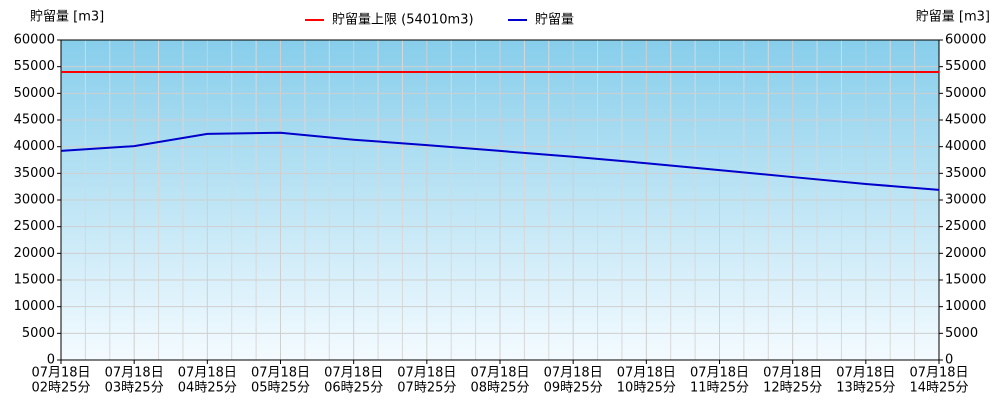 The width and height of the screenshot is (1000, 400). What do you see at coordinates (34, 93) in the screenshot?
I see `y-tick-label: 50000` at bounding box center [34, 93].